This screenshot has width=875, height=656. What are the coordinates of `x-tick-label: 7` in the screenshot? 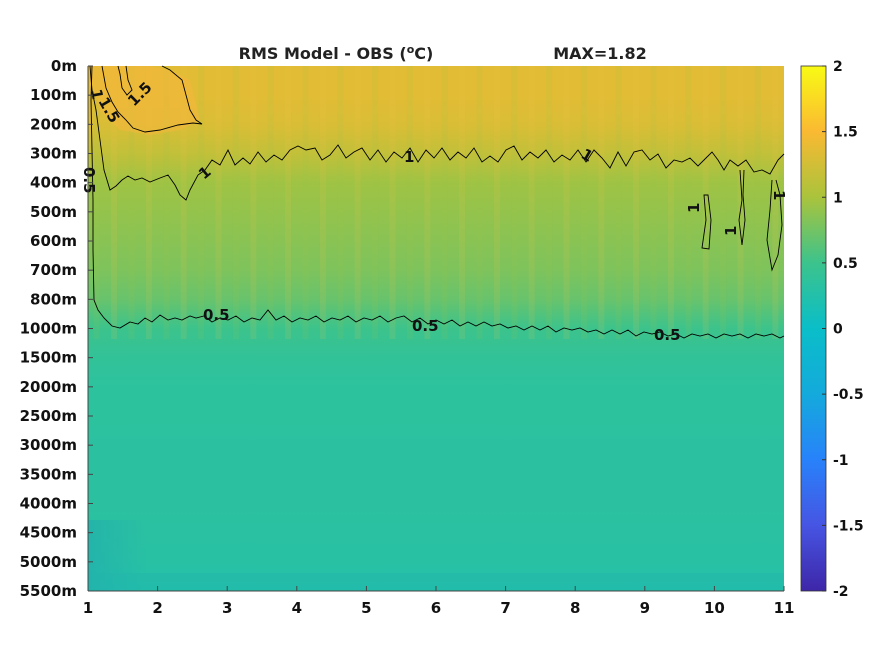 It's located at (505, 608).